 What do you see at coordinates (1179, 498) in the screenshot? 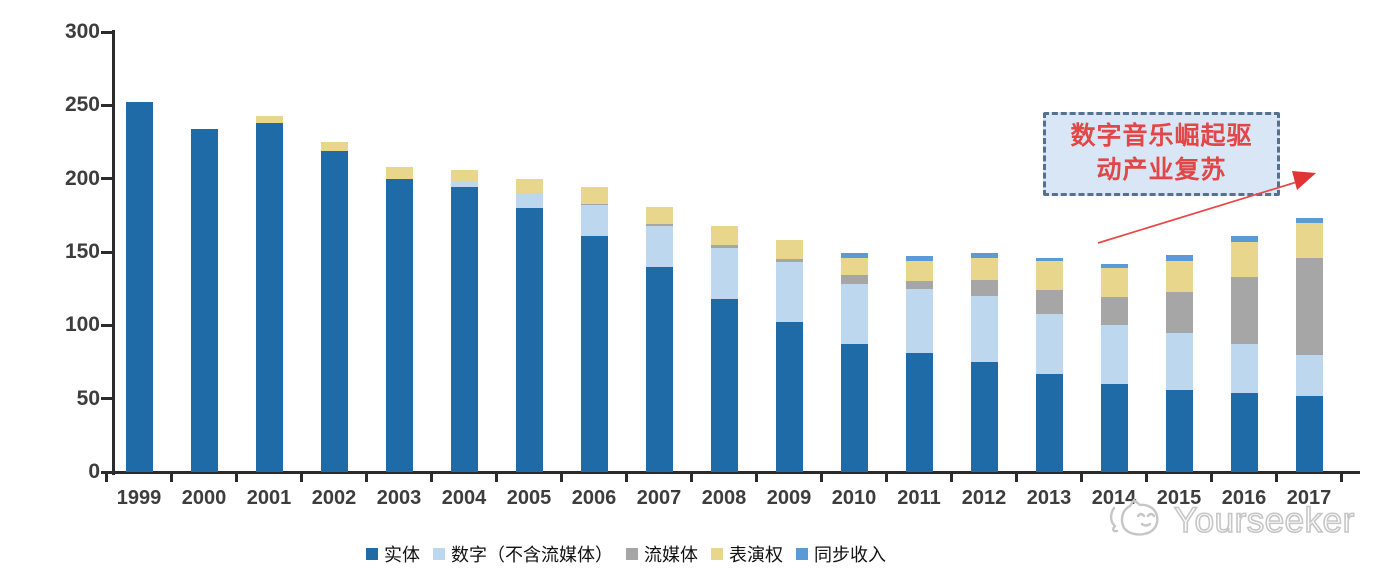
I see `x-axis-label: 2015` at bounding box center [1179, 498].